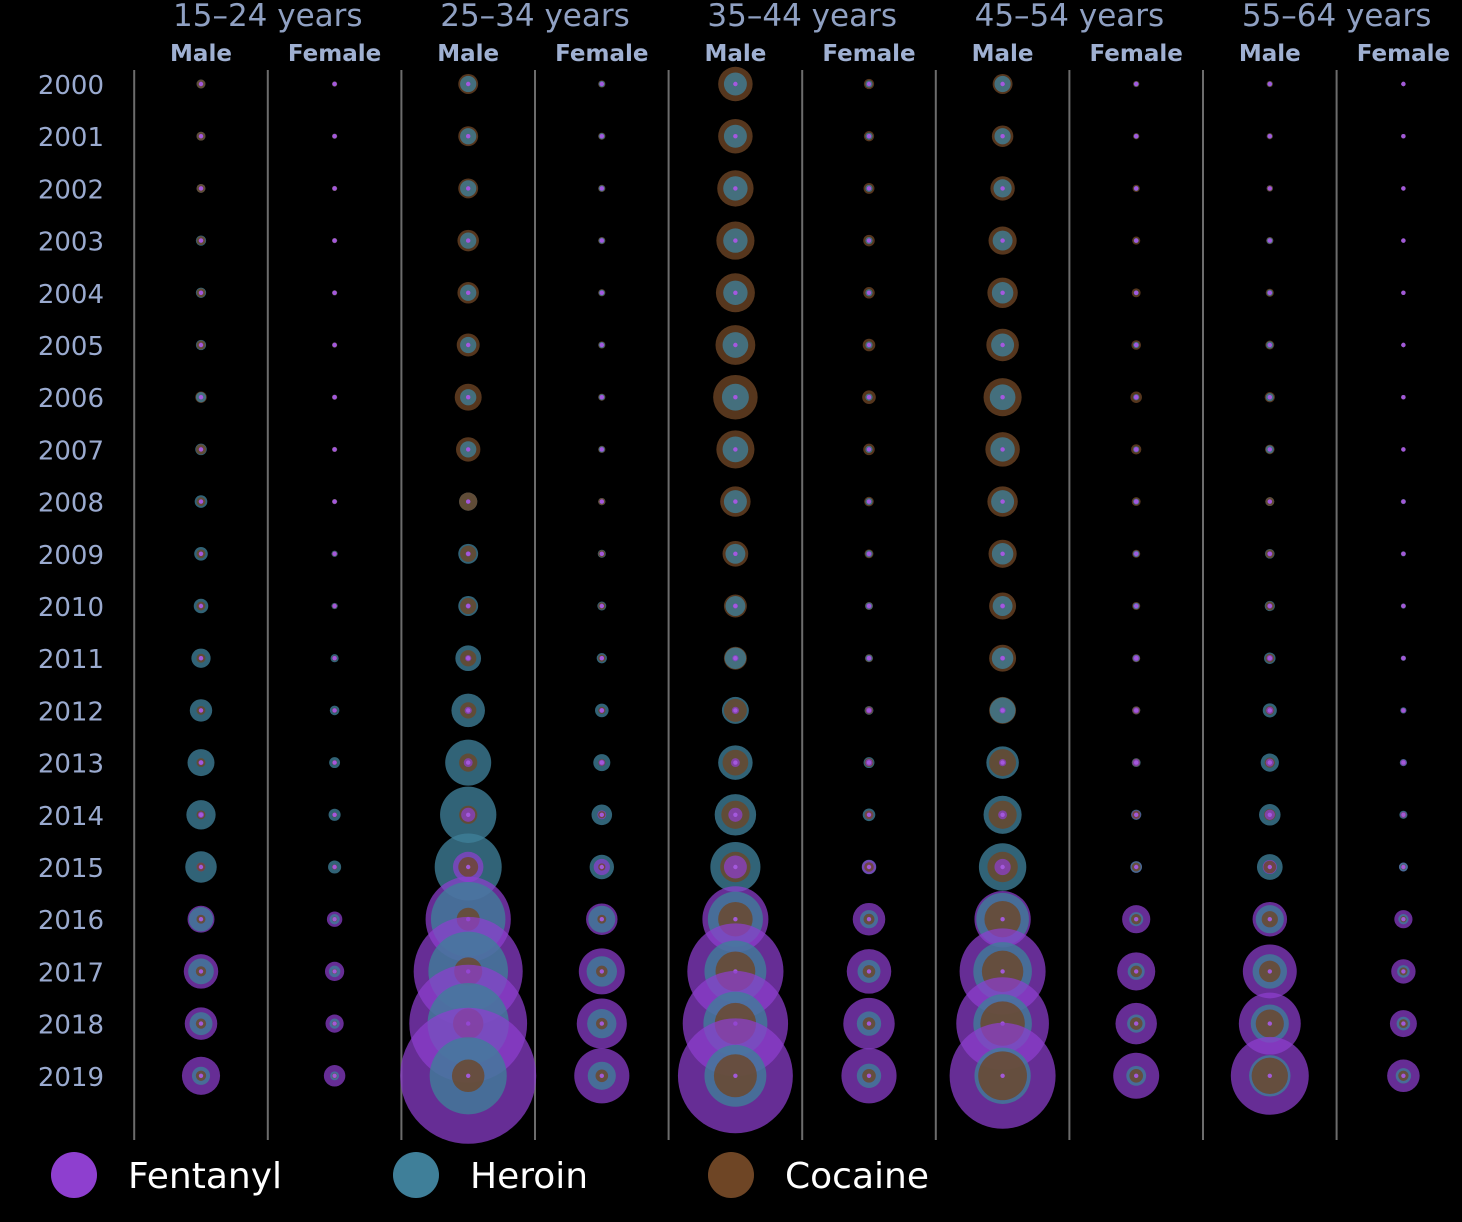 The height and width of the screenshot is (1222, 1462). Describe the element at coordinates (71, 817) in the screenshot. I see `year-label-2014: 2014` at that location.